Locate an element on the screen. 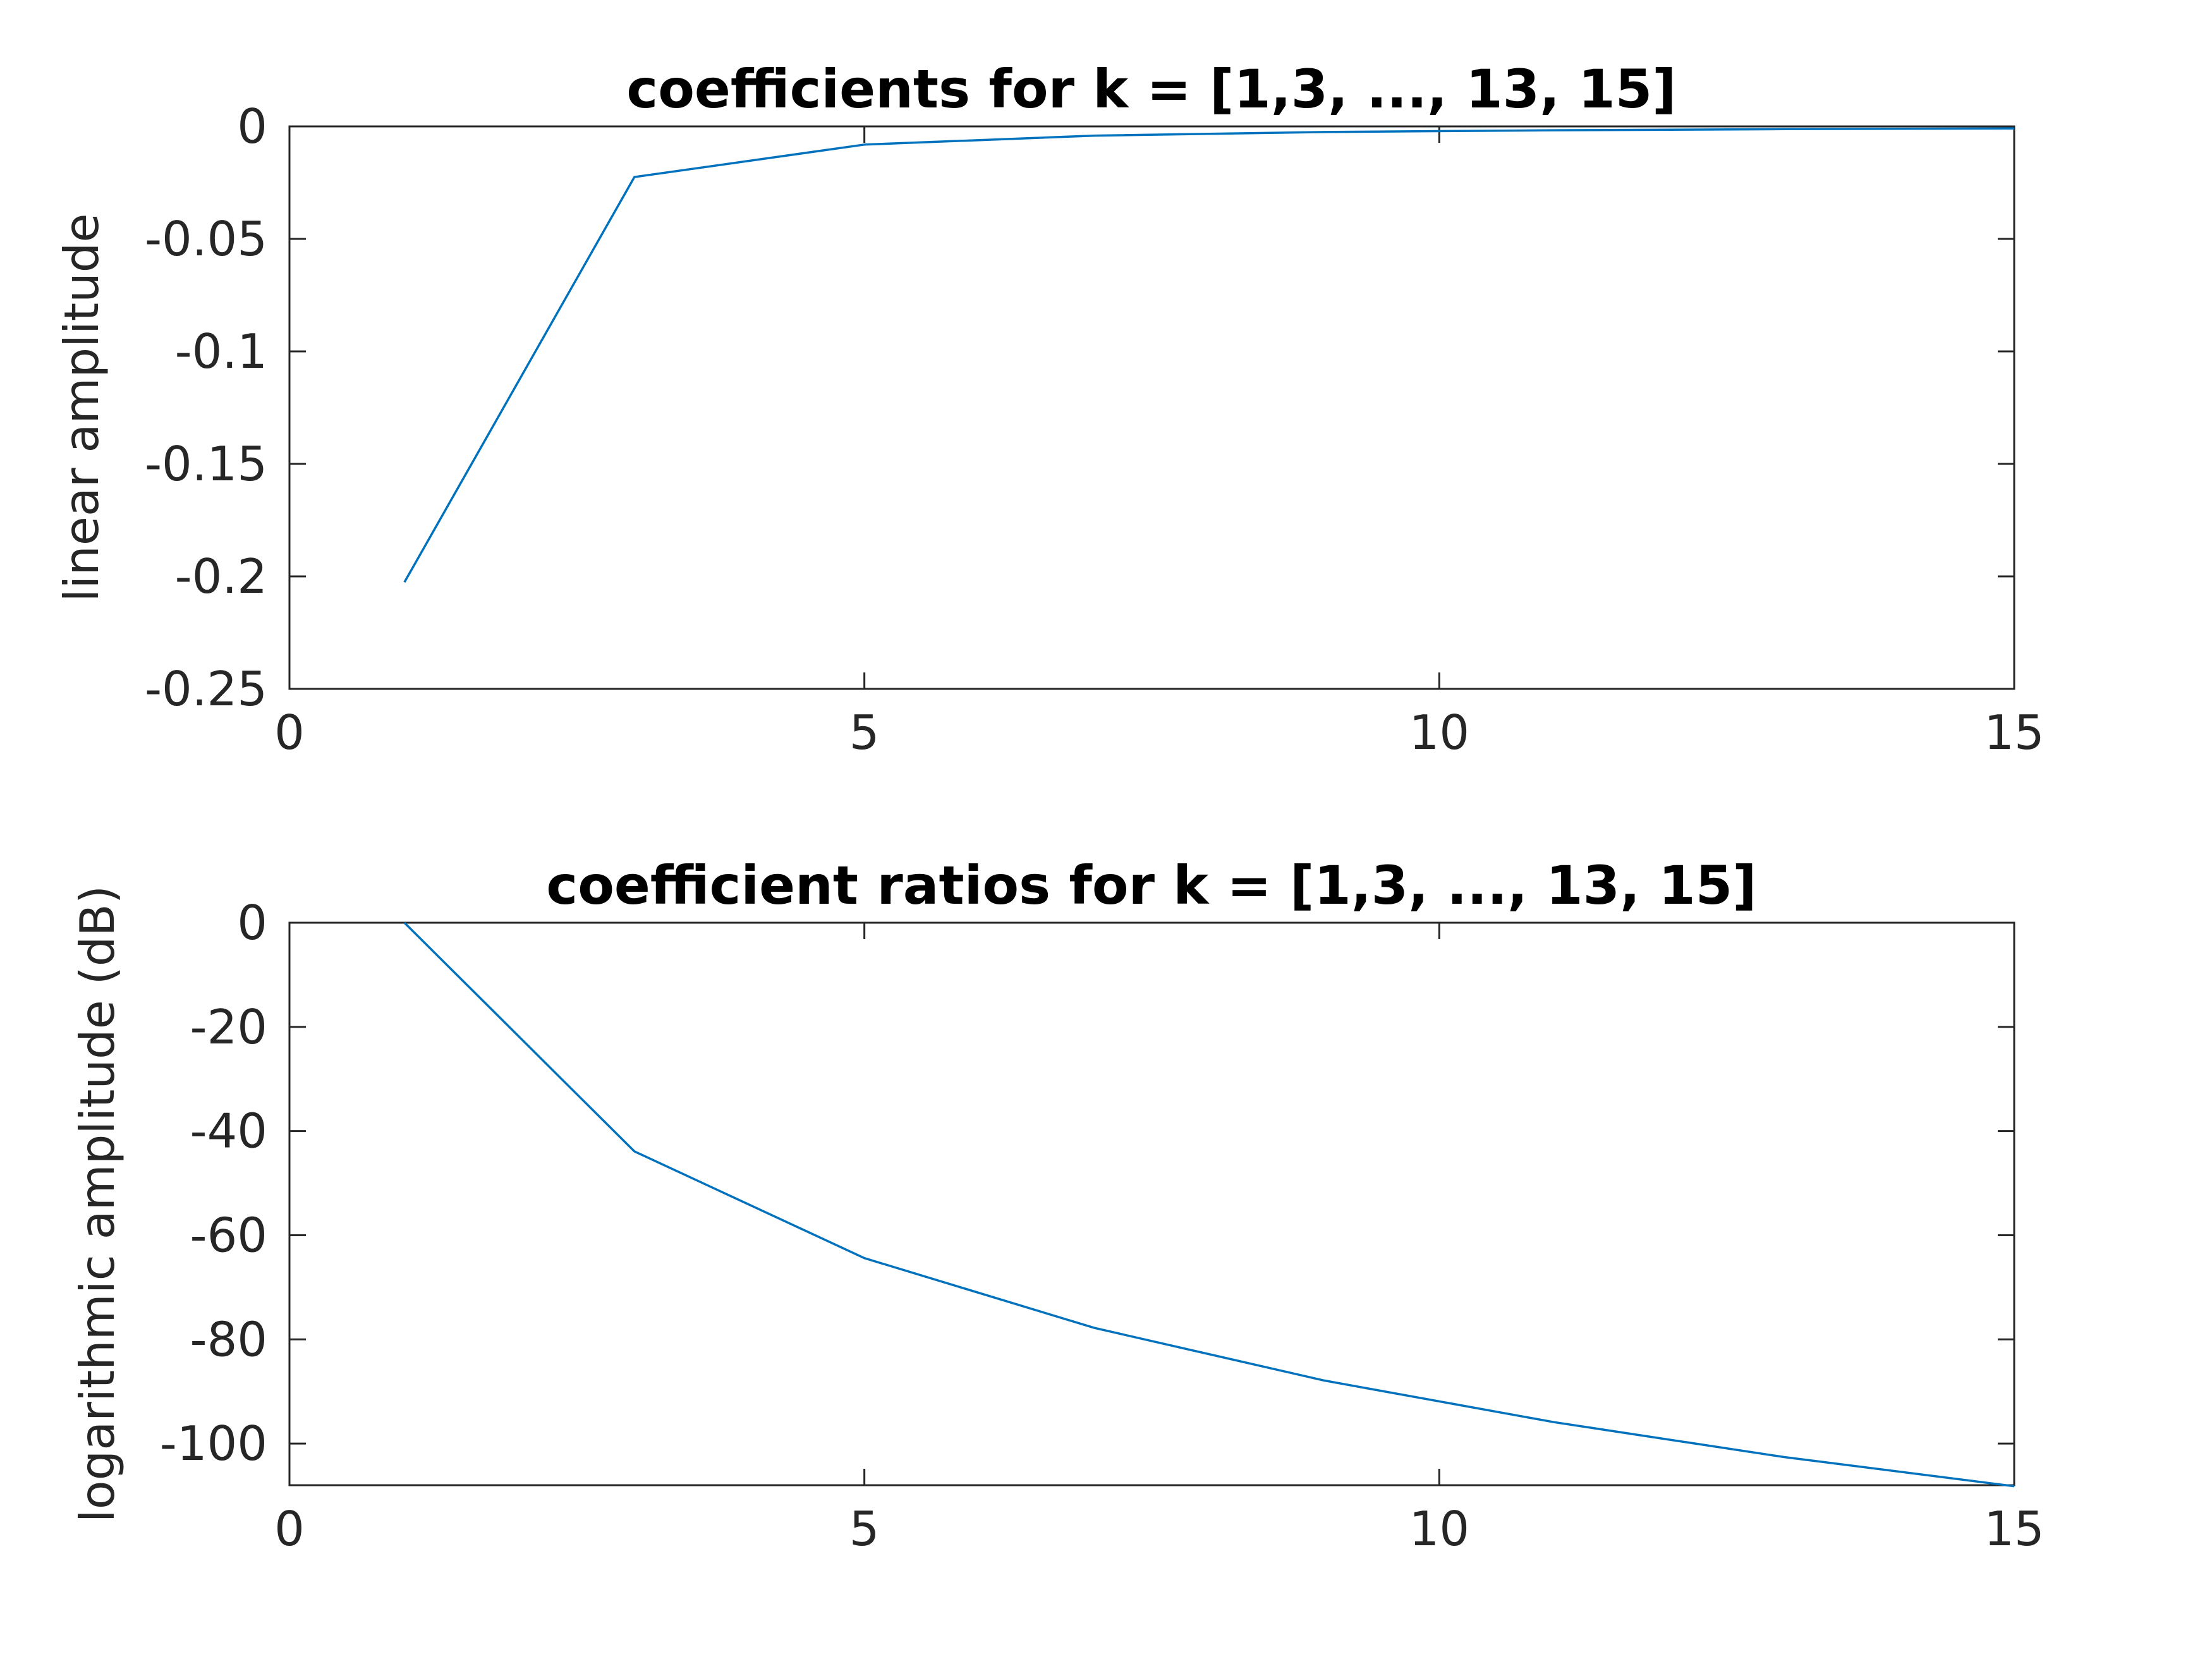 This screenshot has width=2212, height=1659. chart-title: coefficients for k = [1,3, ..., 13, 15] is located at coordinates (1151, 89).